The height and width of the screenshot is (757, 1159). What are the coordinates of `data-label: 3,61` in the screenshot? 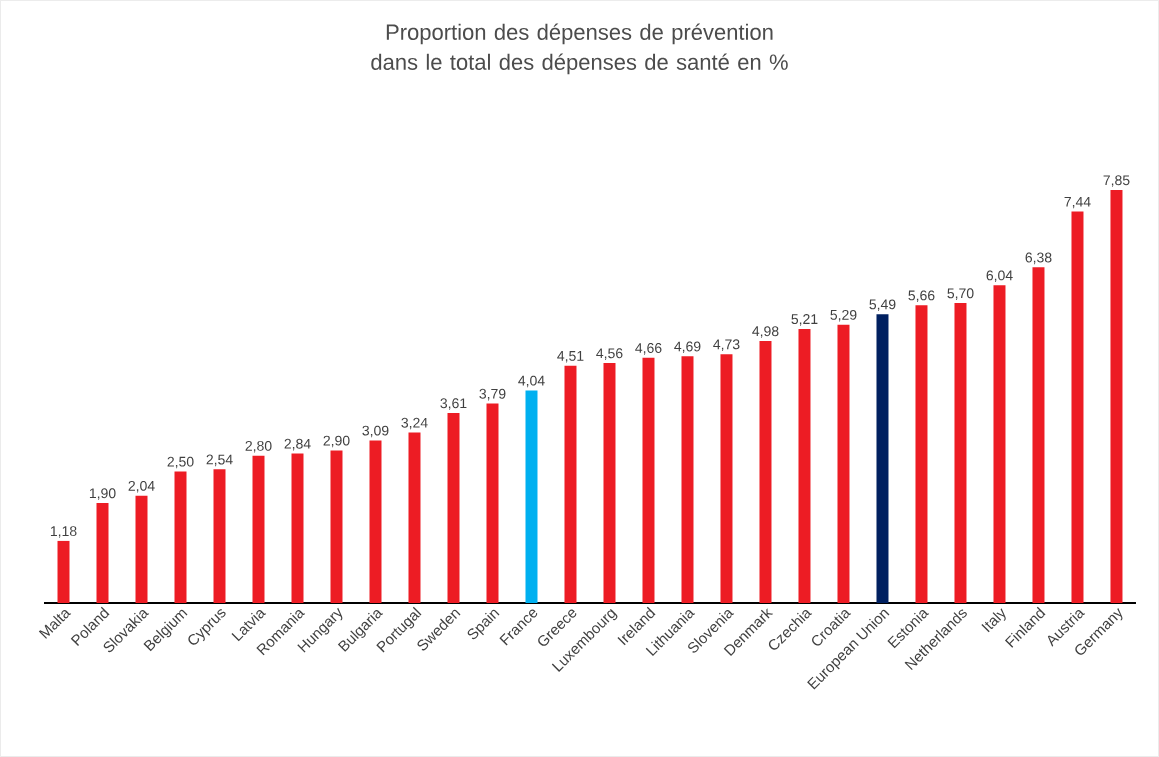 It's located at (453, 404).